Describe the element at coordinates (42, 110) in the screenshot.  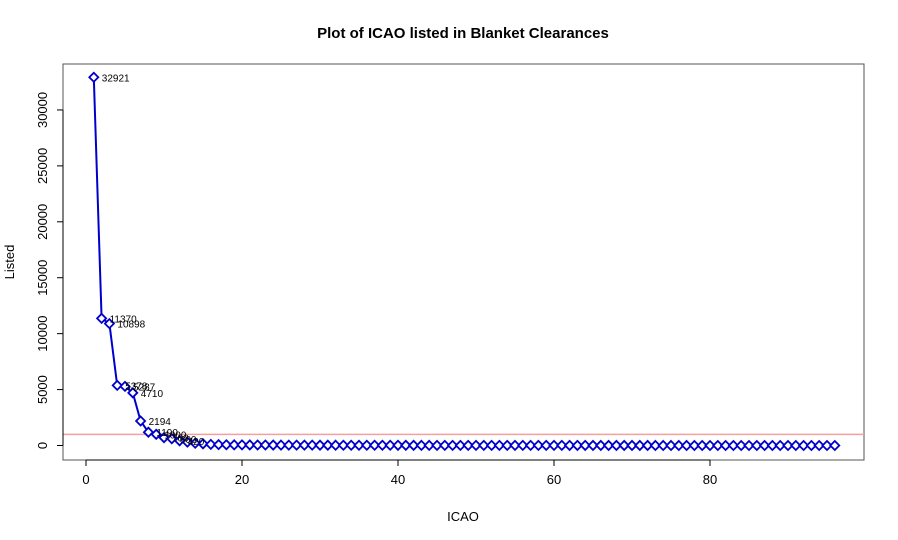
I see `y-tick-label: 30000` at that location.